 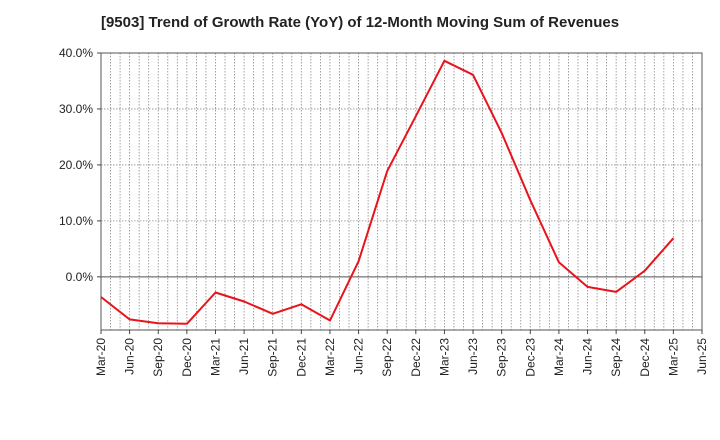 I want to click on x-tick-label: Jun-24, so click(x=588, y=356).